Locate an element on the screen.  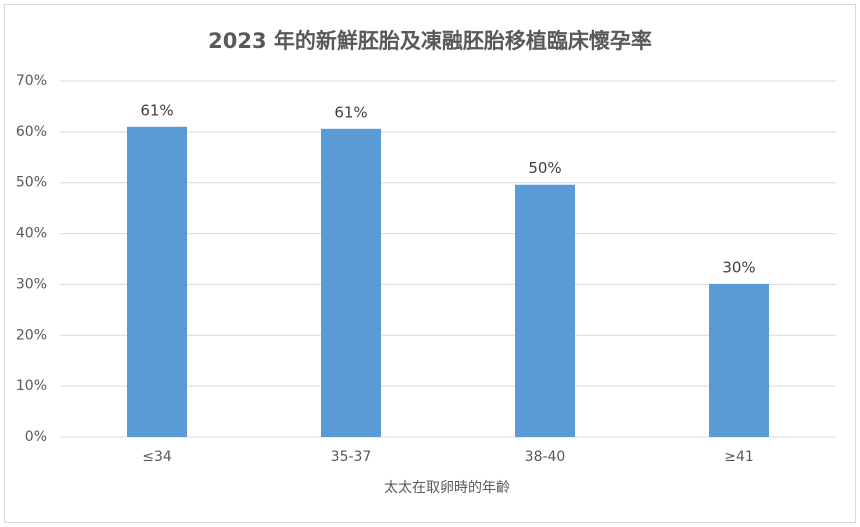
x-axis-label: 太太在取卵時的年齡 is located at coordinates (447, 488).